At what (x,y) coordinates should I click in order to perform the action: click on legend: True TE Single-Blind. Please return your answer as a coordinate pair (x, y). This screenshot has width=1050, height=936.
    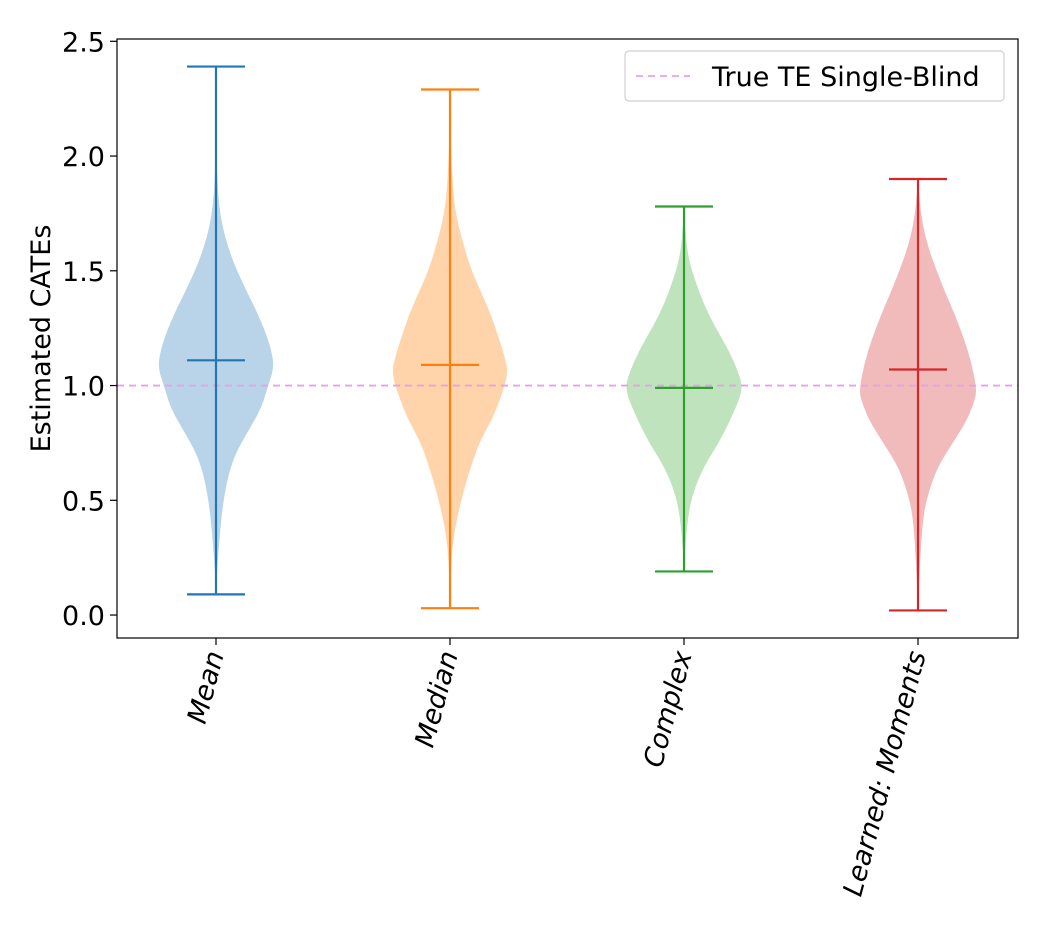
    Looking at the image, I should click on (814, 76).